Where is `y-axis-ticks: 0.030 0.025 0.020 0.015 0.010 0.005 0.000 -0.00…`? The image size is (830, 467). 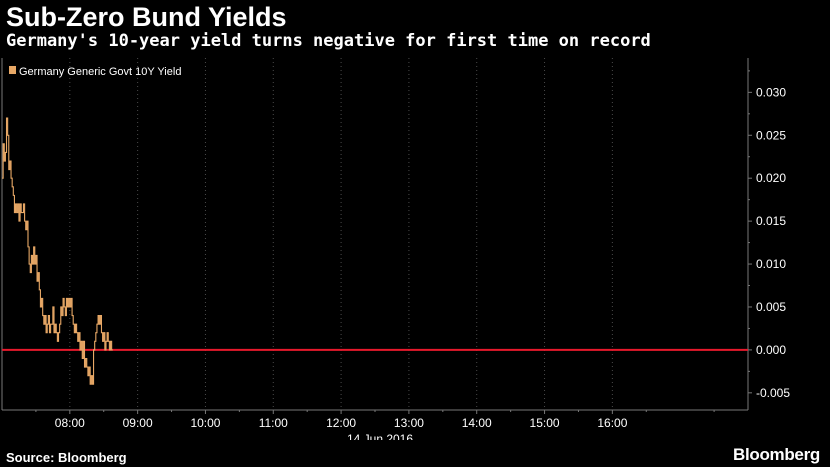 y-axis-ticks: 0.030 0.025 0.020 0.015 0.010 0.005 0.000 -0.00… is located at coordinates (769, 235).